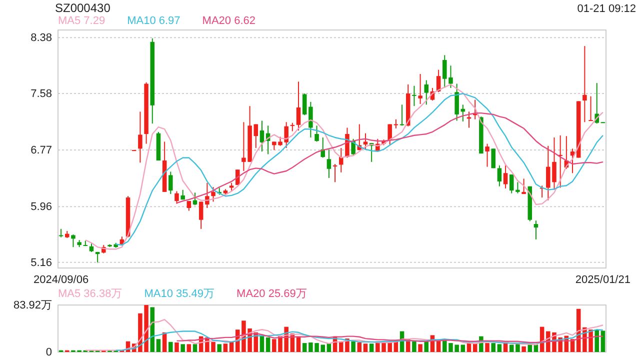 This screenshot has width=640, height=360. Describe the element at coordinates (606, 9) in the screenshot. I see `text: 01-21 09:12` at that location.